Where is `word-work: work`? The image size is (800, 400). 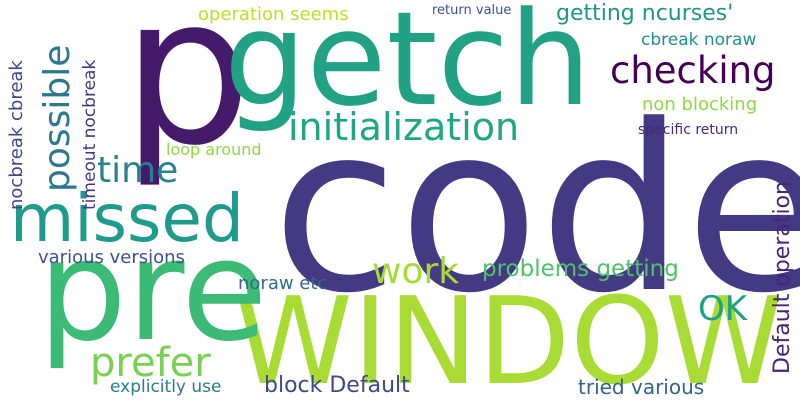
word-work: work is located at coordinates (416, 271).